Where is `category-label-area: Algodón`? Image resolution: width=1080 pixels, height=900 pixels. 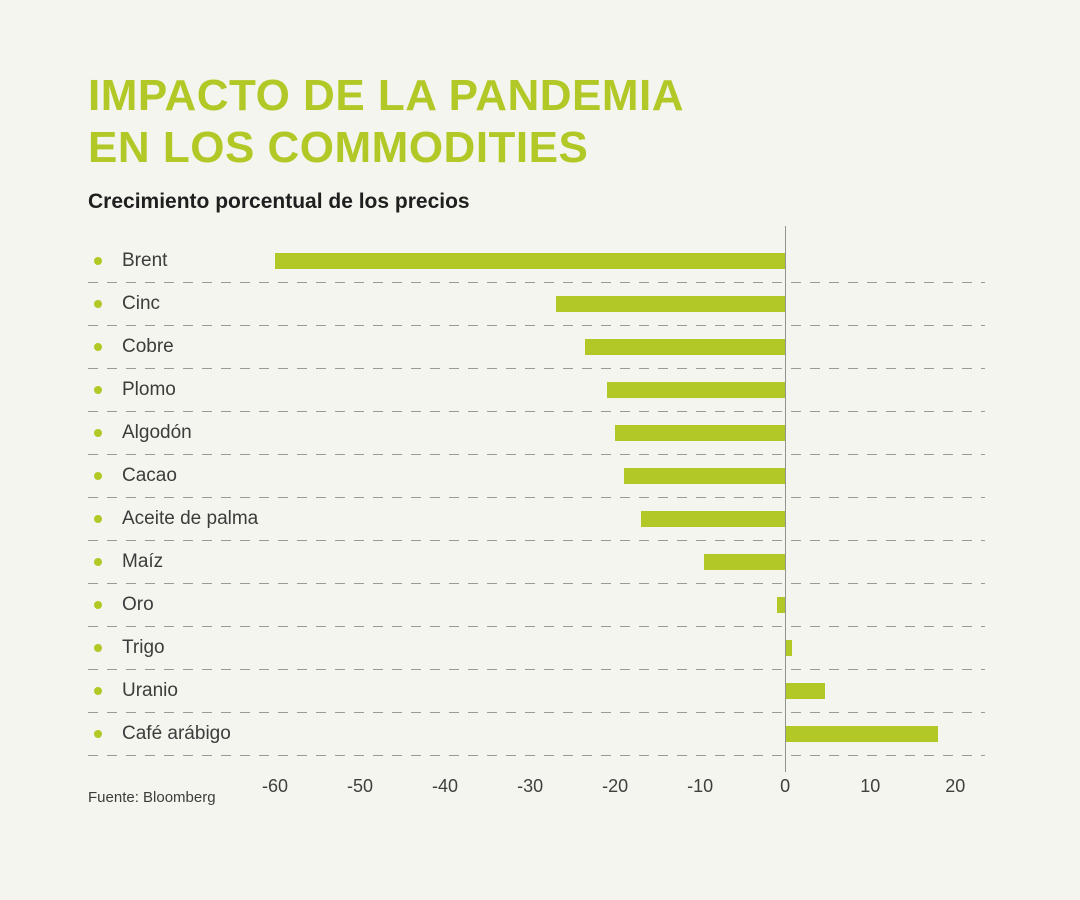 category-label-area: Algodón is located at coordinates (173, 433).